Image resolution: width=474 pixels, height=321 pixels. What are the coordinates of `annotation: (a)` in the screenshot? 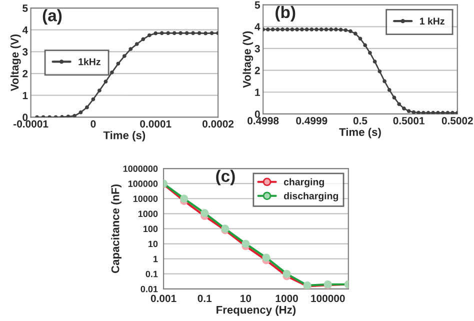 It's located at (52, 17).